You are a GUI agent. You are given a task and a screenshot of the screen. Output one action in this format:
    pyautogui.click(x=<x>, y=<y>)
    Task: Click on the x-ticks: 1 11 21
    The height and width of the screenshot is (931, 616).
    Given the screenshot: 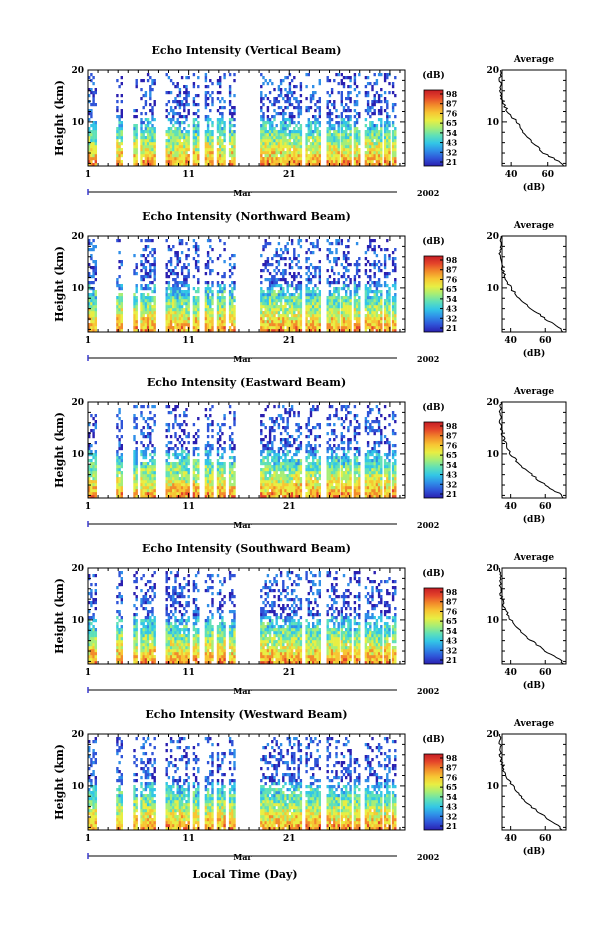 What is the action you would take?
    pyautogui.click(x=243, y=291)
    